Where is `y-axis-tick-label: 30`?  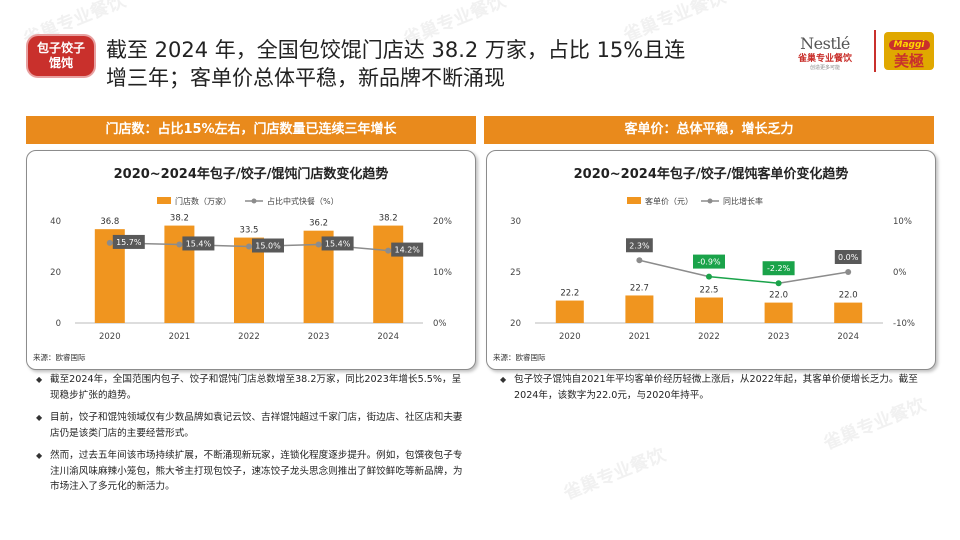
y-axis-tick-label: 30 is located at coordinates (515, 222).